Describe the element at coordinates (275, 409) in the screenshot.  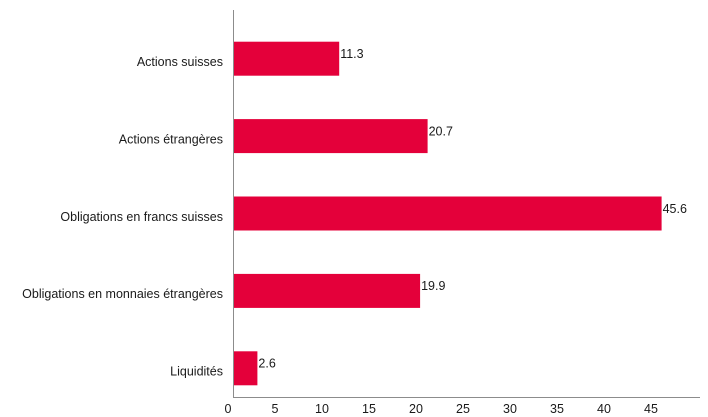
I see `x-tick-label-5: 5` at that location.